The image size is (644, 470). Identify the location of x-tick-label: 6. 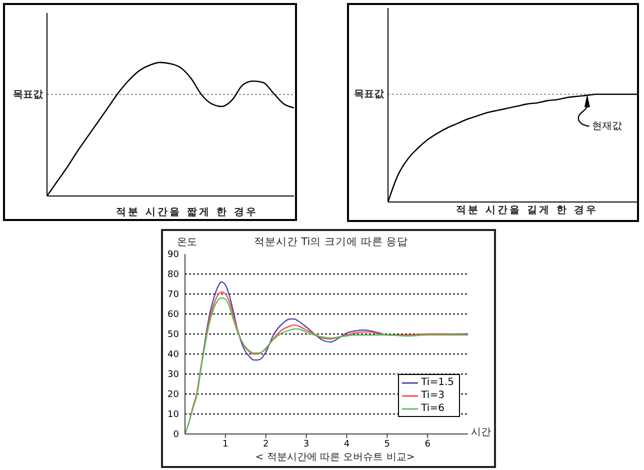
(427, 444).